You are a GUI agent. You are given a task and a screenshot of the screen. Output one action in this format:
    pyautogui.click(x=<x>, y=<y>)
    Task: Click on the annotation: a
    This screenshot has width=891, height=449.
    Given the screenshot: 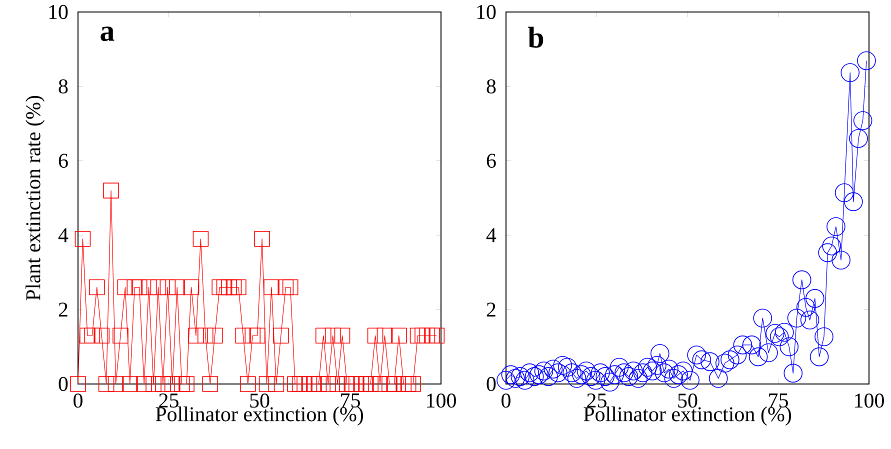 What is the action you would take?
    pyautogui.click(x=107, y=34)
    